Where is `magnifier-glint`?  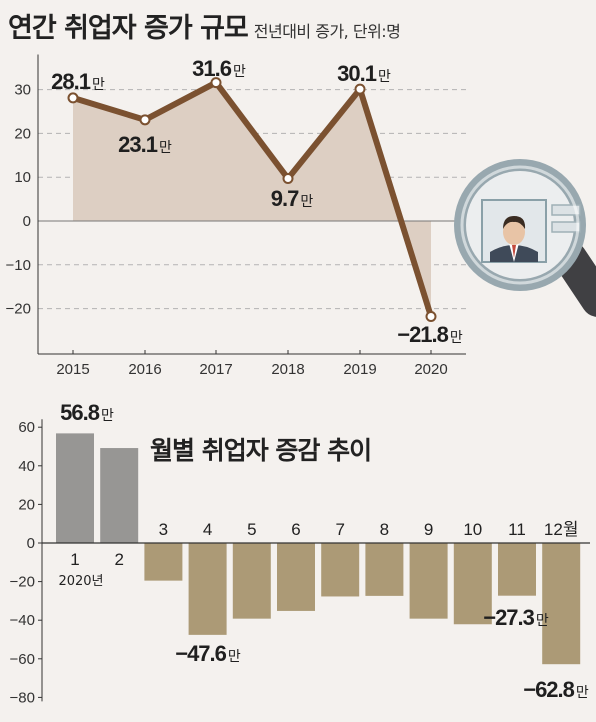 magnifier-glint is located at coordinates (520, 225).